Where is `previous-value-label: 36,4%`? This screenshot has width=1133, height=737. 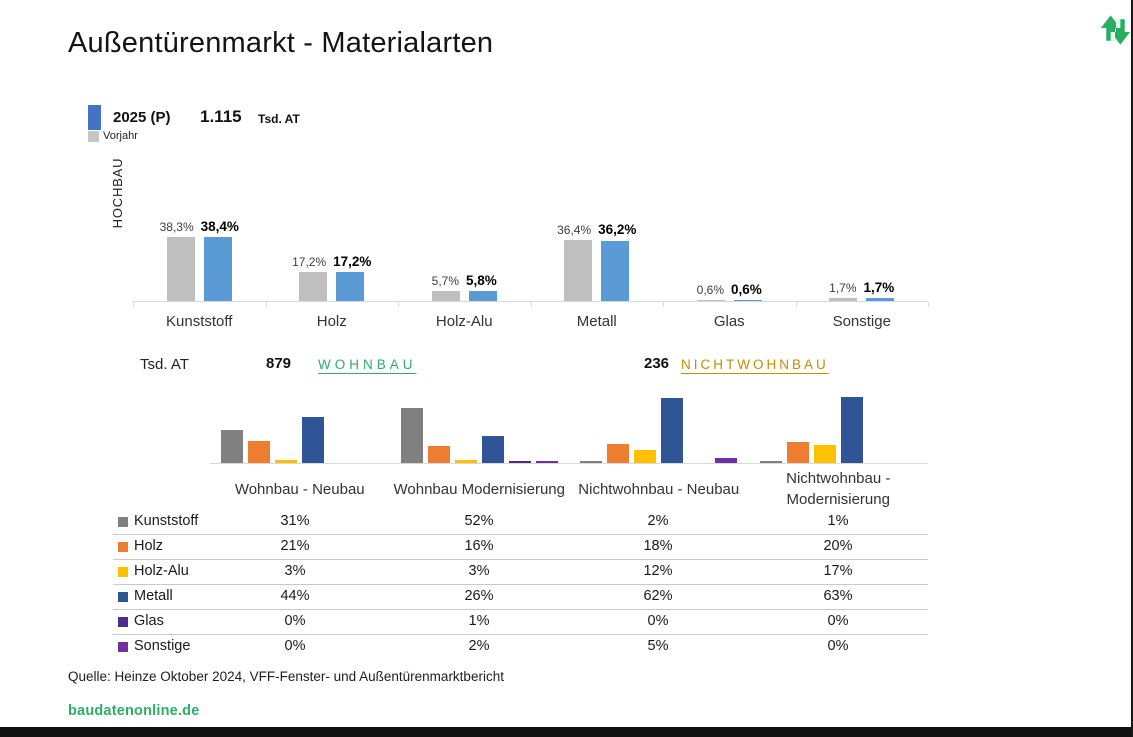
previous-value-label: 36,4% is located at coordinates (574, 230).